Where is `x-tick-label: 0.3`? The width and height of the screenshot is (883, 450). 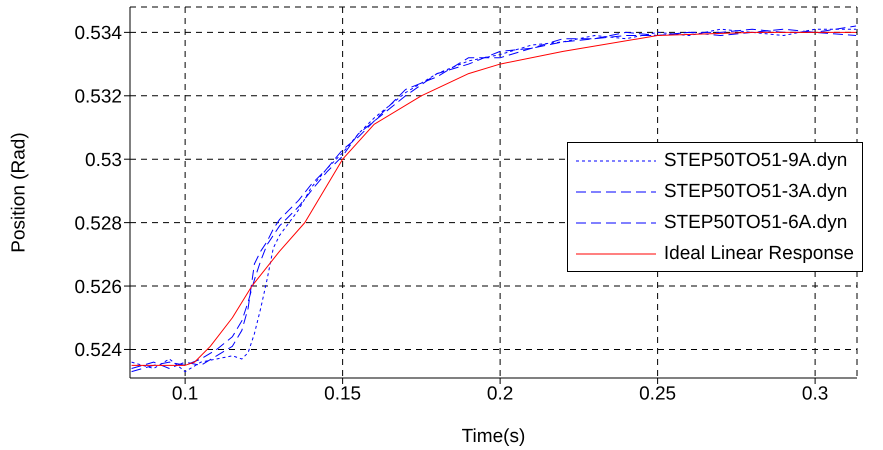
x-tick-label: 0.3 is located at coordinates (815, 393).